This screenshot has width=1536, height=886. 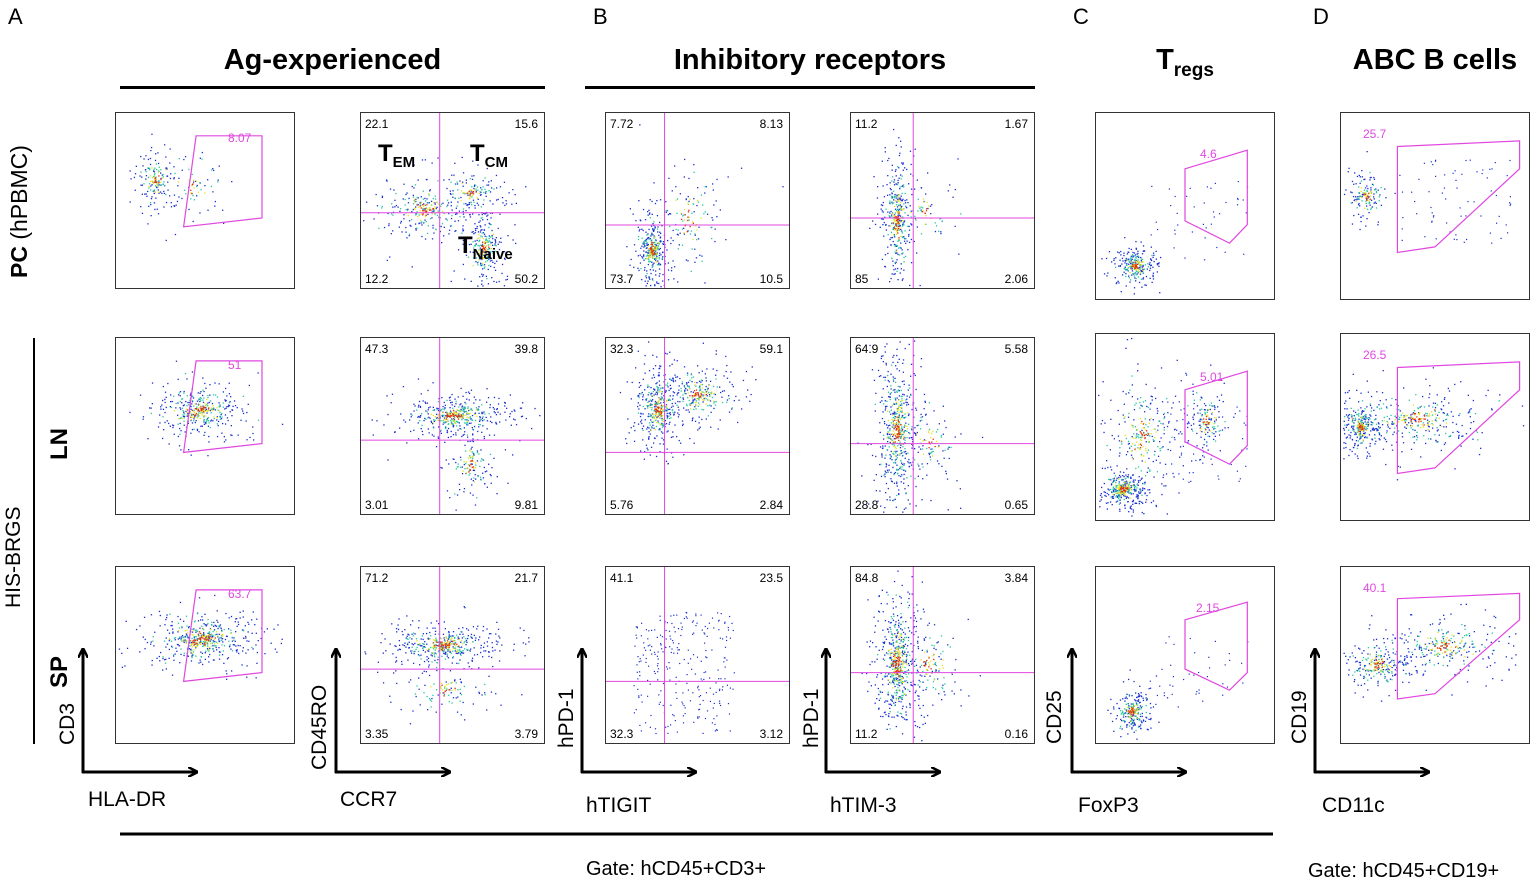 What do you see at coordinates (810, 87) in the screenshot?
I see `header-rule-inhibitory` at bounding box center [810, 87].